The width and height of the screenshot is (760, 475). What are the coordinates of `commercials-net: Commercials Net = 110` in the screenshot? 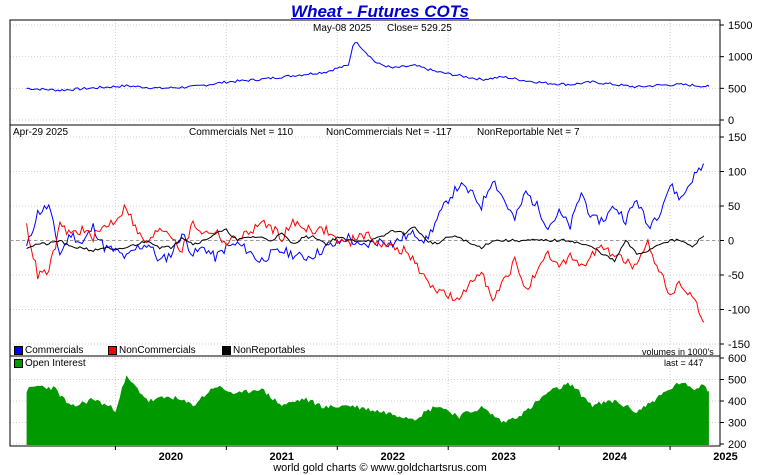 It's located at (241, 132).